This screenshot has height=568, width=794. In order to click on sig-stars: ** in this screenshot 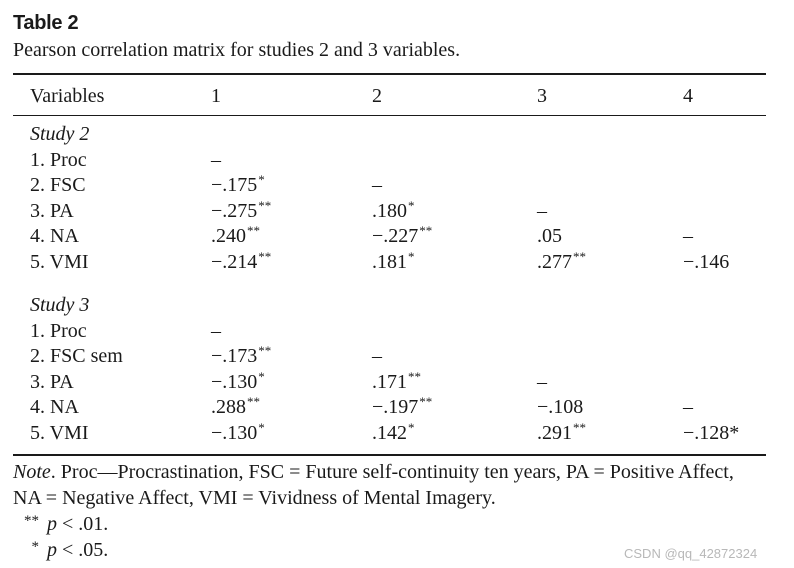, I will do `click(31, 521)`.